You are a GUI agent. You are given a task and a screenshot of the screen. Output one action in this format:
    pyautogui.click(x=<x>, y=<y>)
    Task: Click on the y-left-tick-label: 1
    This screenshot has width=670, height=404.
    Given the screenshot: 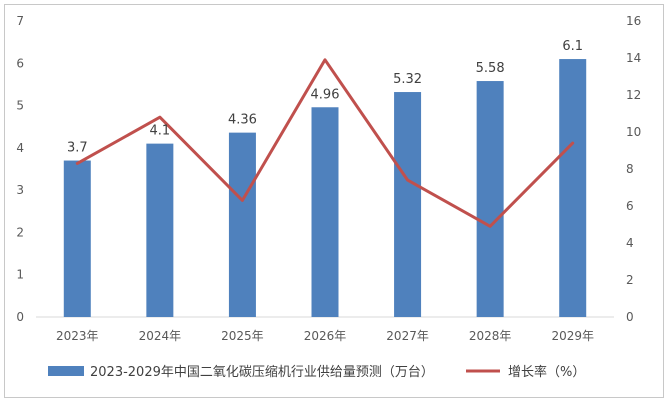 What is the action you would take?
    pyautogui.click(x=20, y=275)
    